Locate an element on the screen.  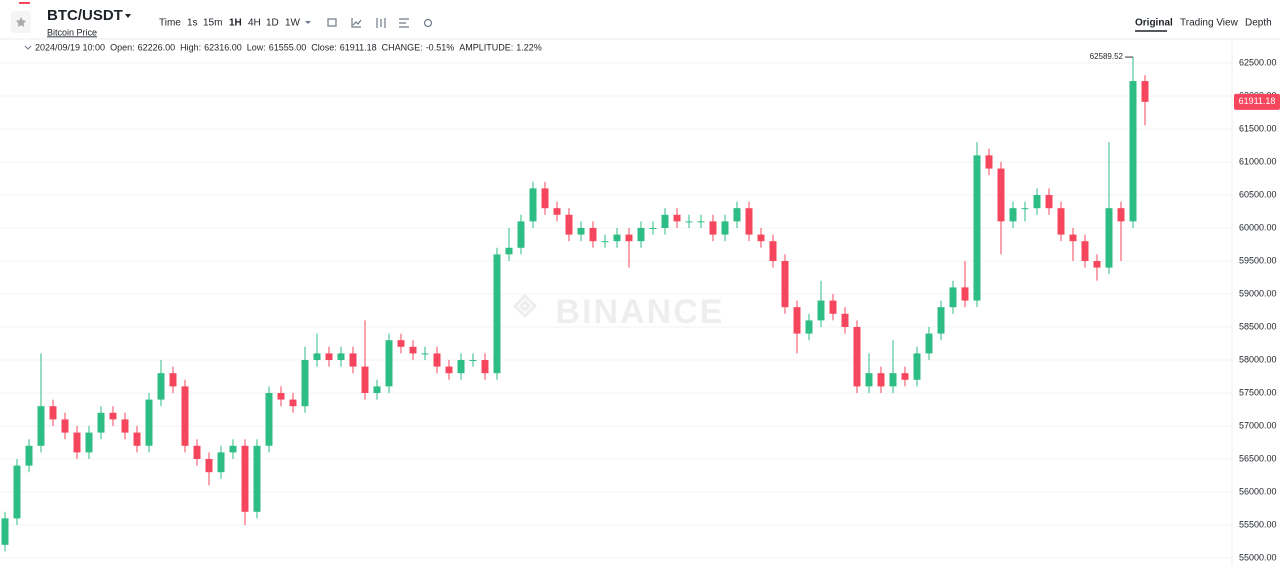
subtitle: Bitcoin Price is located at coordinates (72, 32).